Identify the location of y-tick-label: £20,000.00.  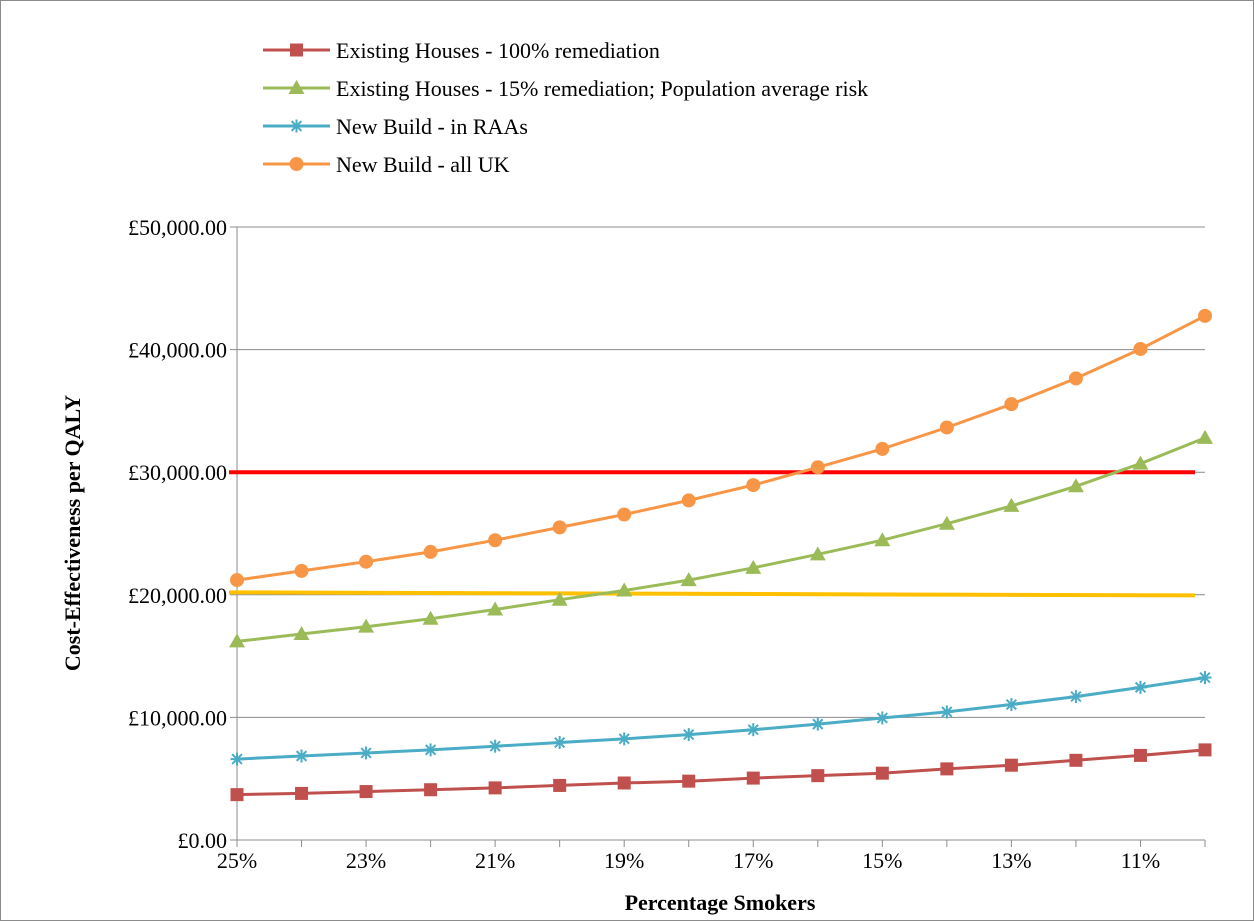
(177, 595).